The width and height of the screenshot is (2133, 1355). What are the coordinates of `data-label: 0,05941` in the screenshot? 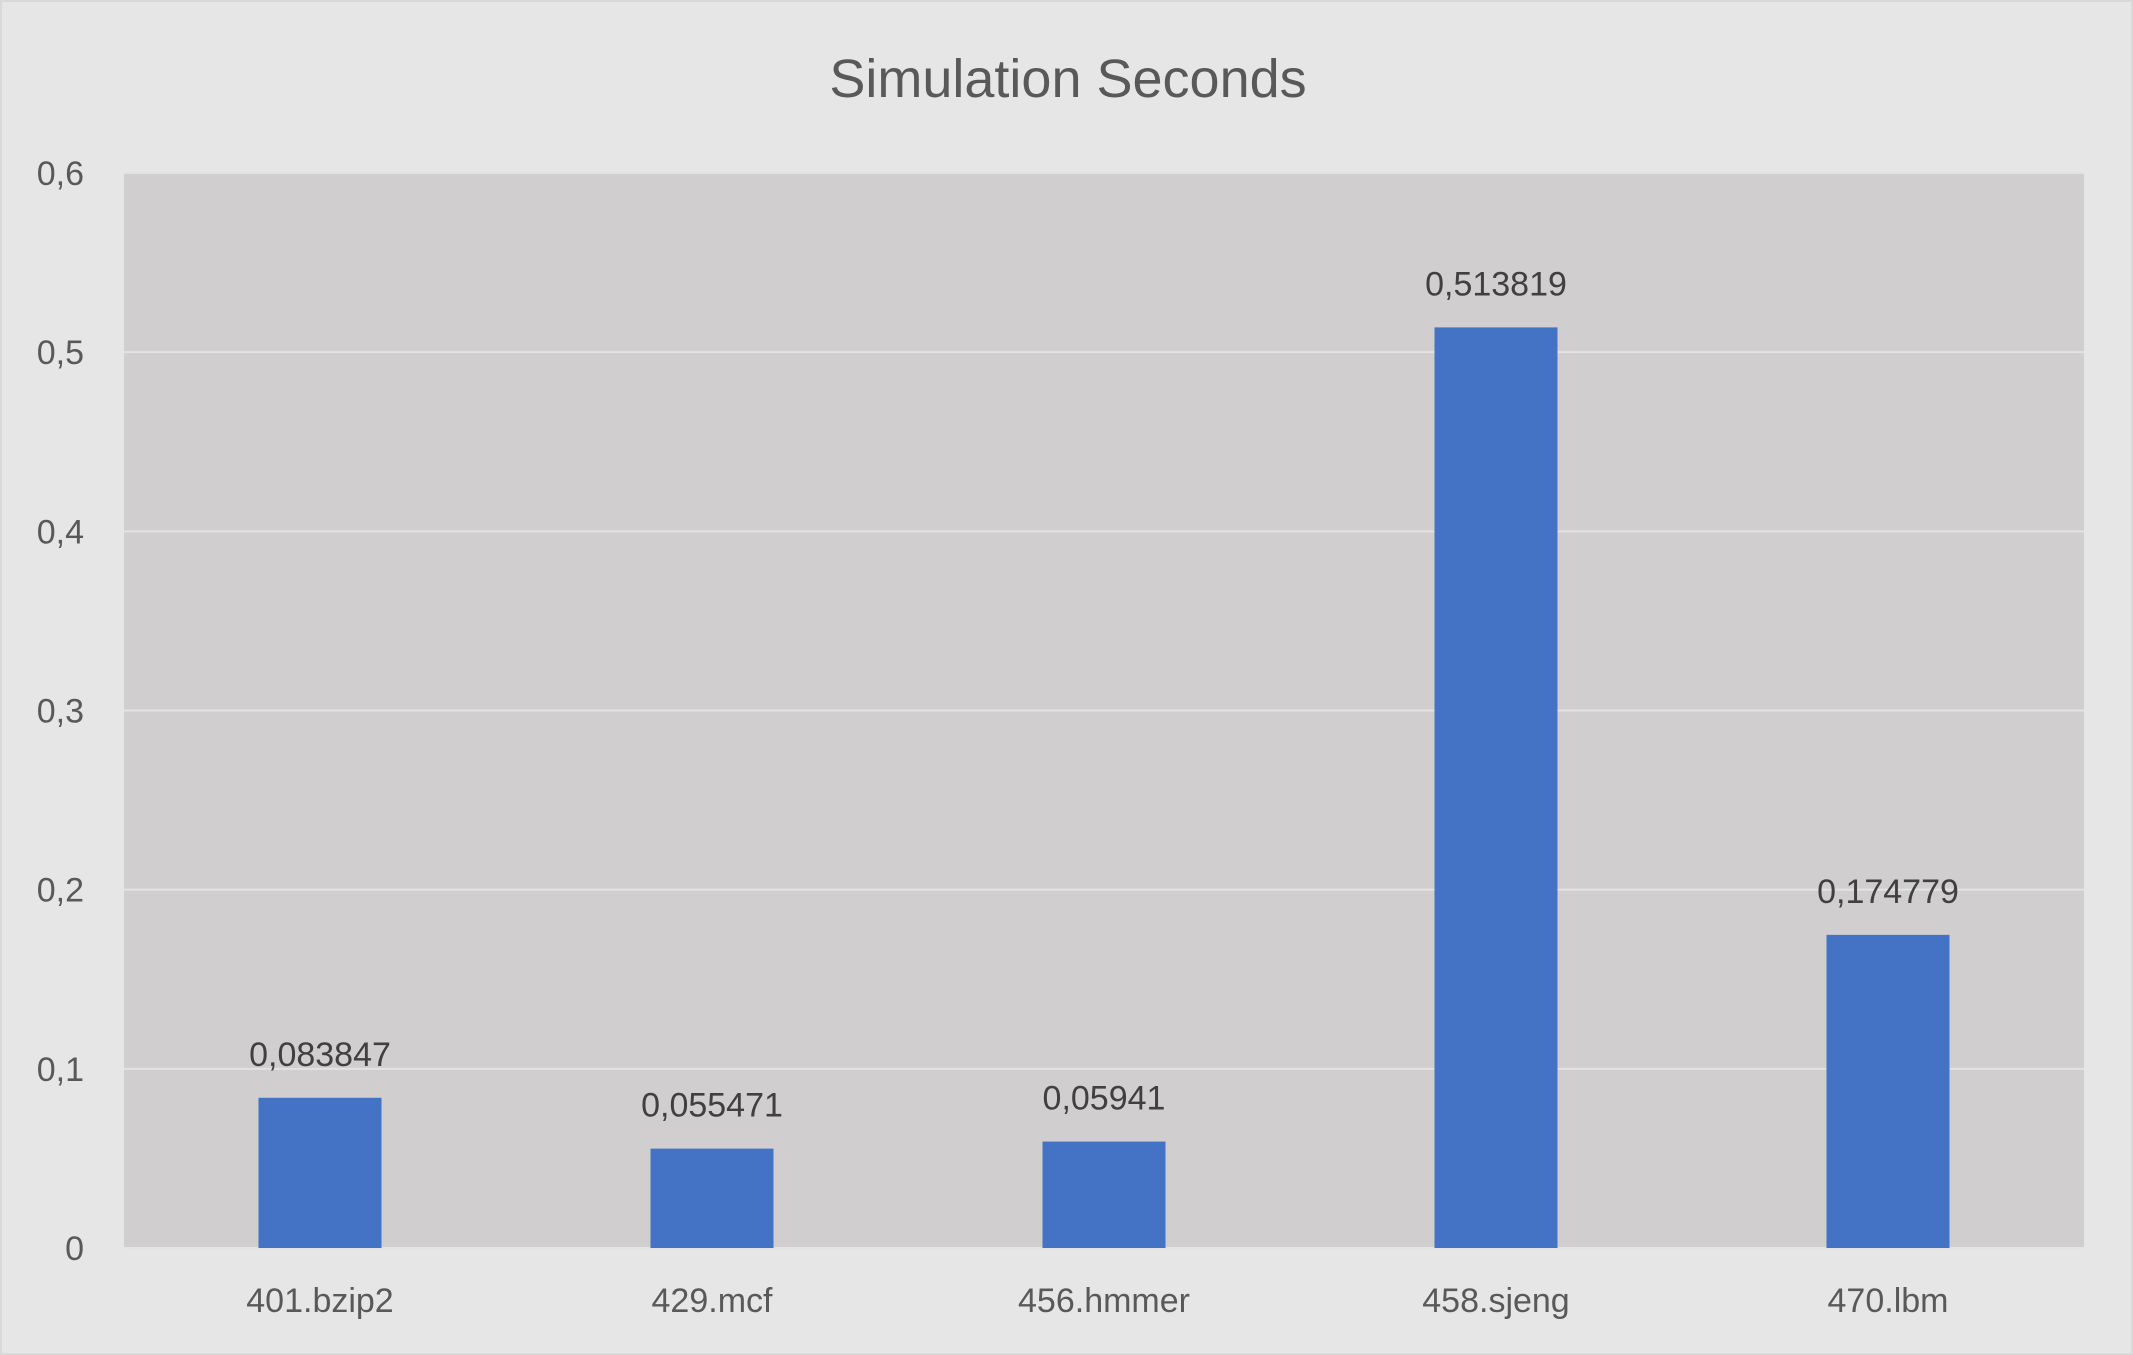 It's located at (1104, 1099).